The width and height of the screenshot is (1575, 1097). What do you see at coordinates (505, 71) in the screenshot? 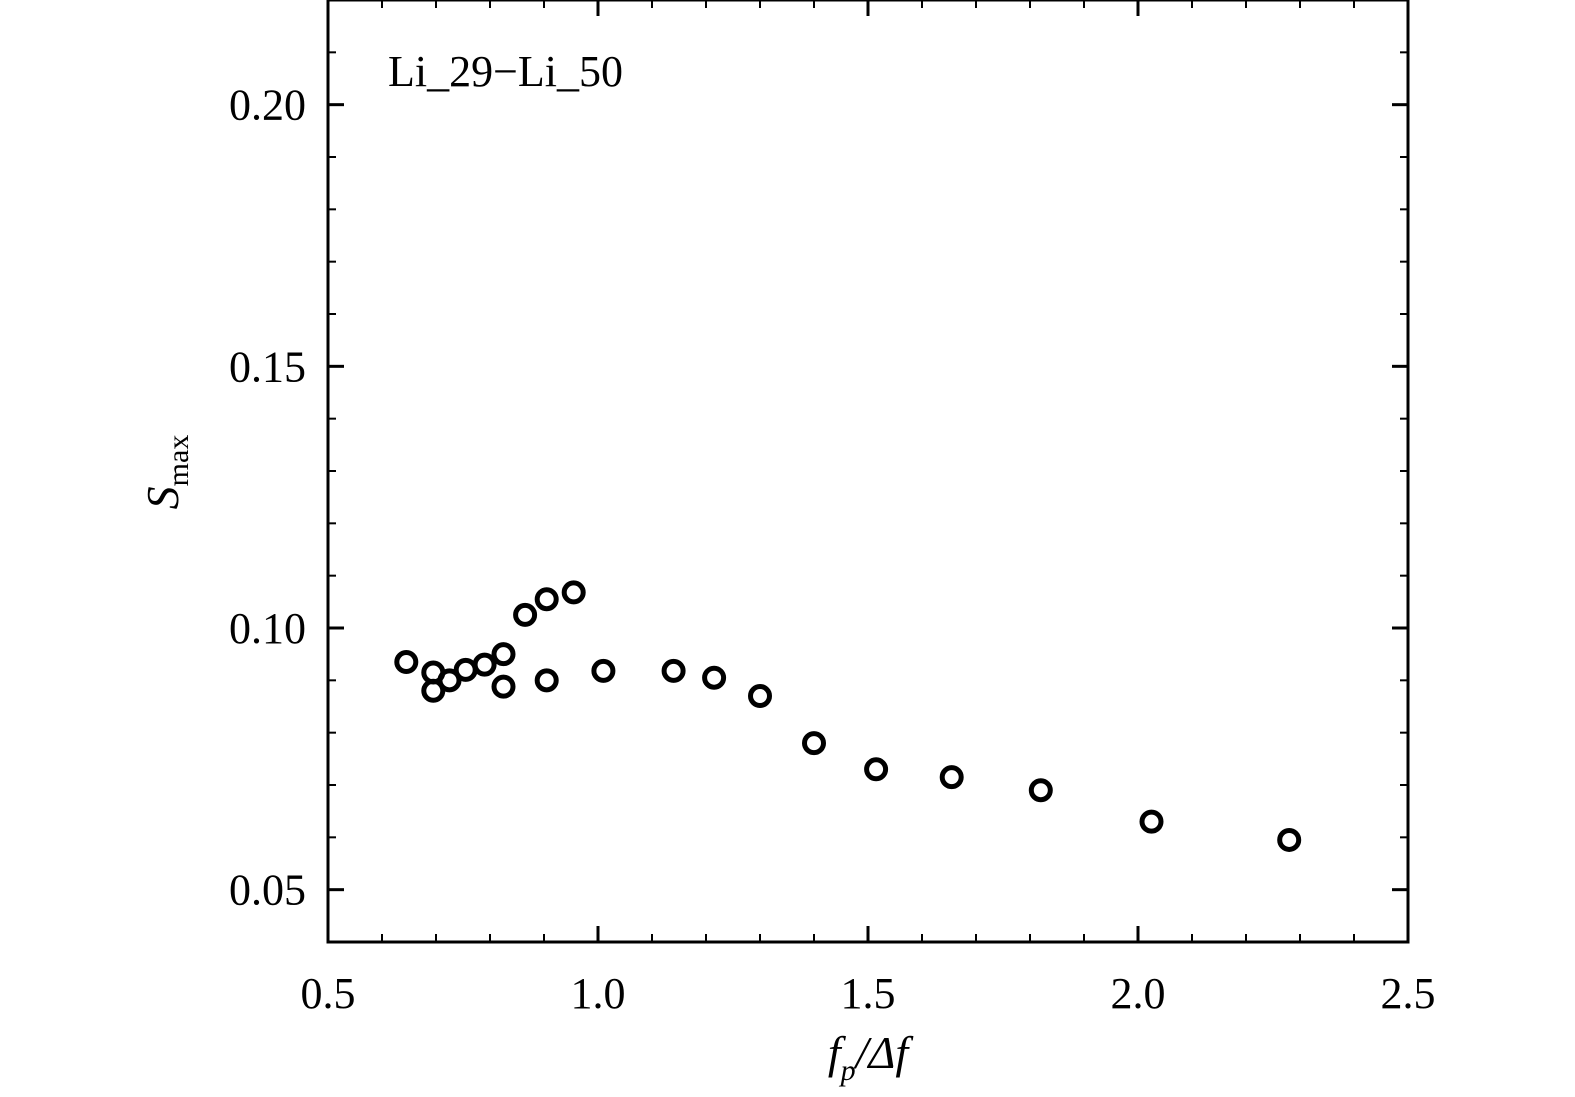
I see `plot-annotation: Li_29−Li_50` at bounding box center [505, 71].